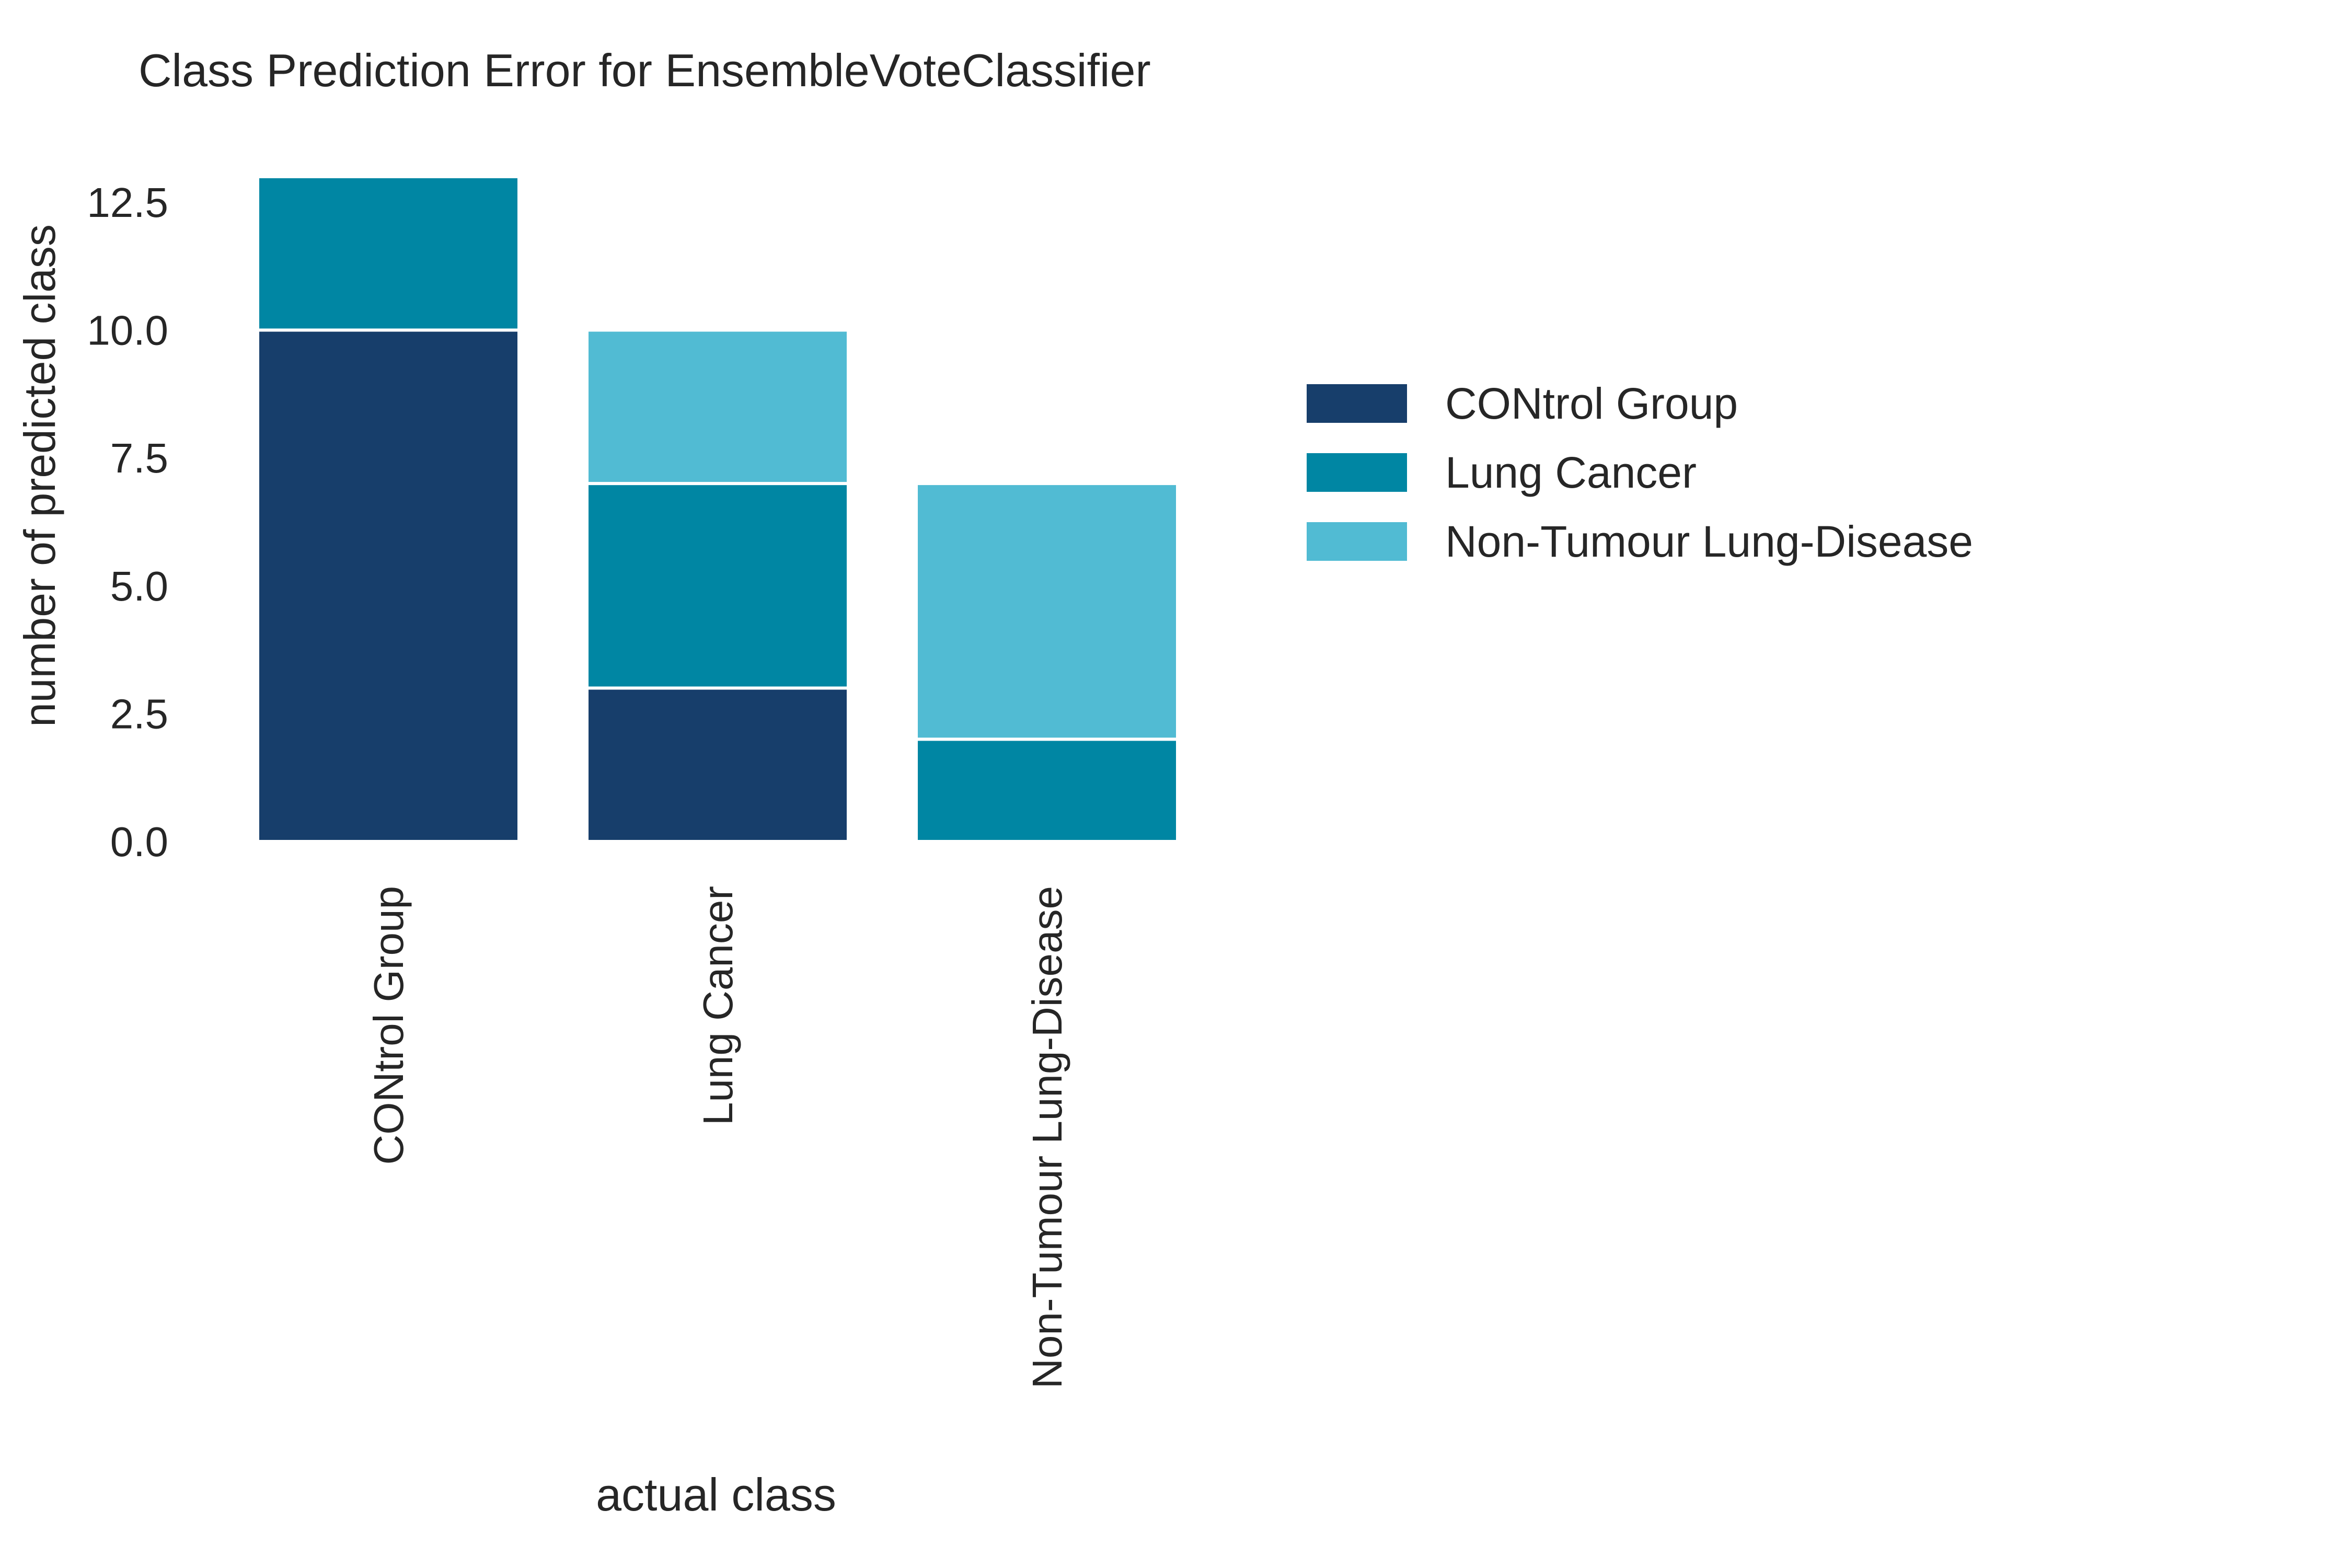 The width and height of the screenshot is (2352, 1568). Describe the element at coordinates (127, 330) in the screenshot. I see `y-tick-label: 10.0` at that location.